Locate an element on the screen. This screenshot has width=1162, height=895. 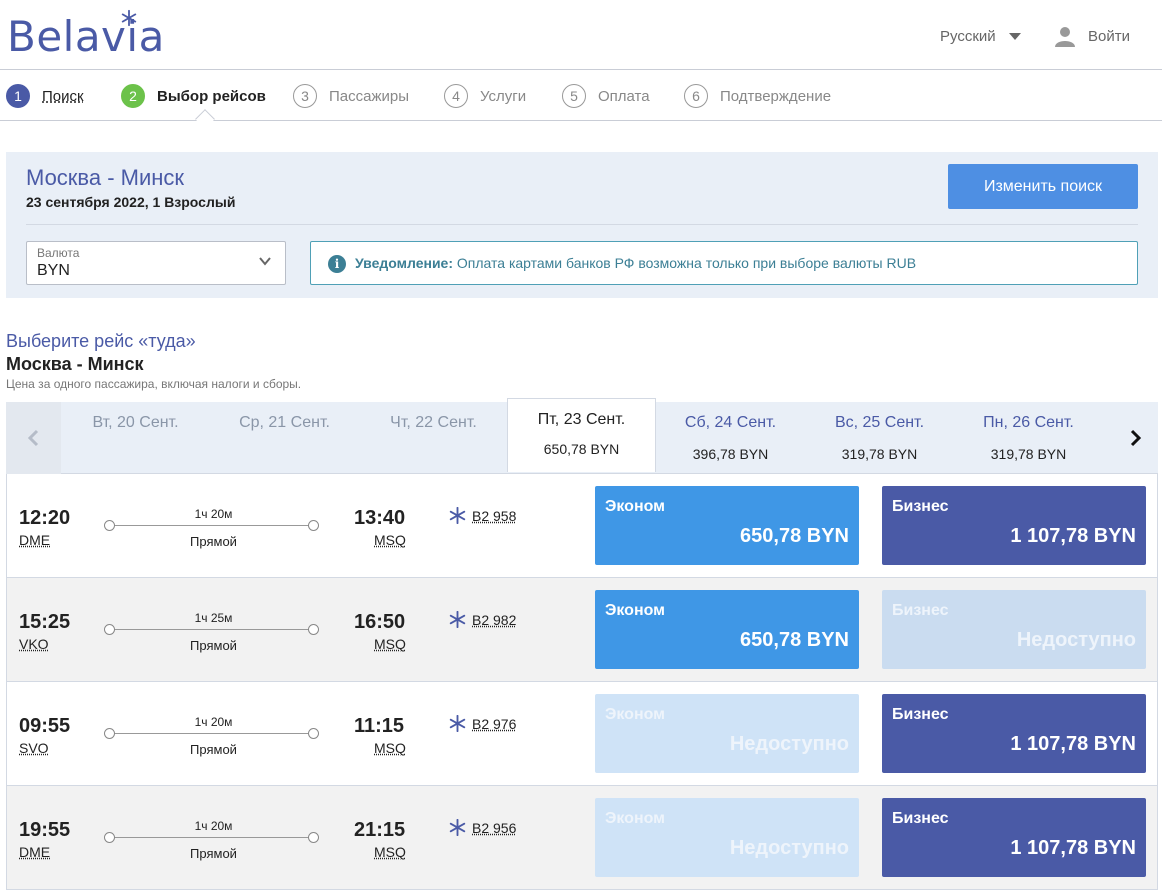
date-label: Чт, 22 Сент. is located at coordinates (433, 422).